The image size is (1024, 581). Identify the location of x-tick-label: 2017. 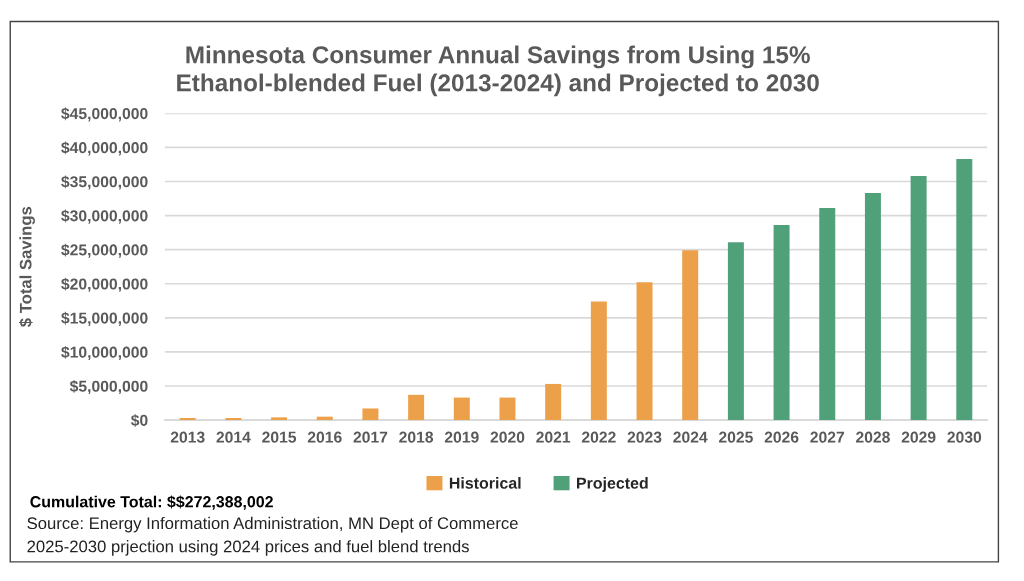
(370, 437).